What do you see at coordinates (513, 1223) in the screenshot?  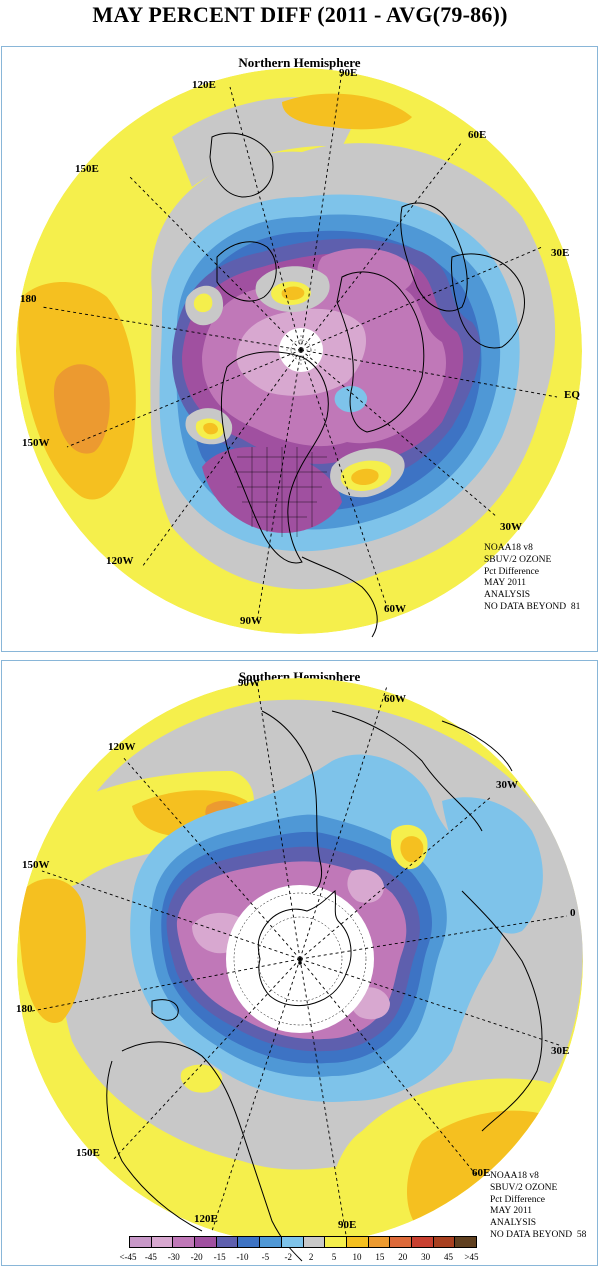 I see `sh-info-line: ANALYSIS` at bounding box center [513, 1223].